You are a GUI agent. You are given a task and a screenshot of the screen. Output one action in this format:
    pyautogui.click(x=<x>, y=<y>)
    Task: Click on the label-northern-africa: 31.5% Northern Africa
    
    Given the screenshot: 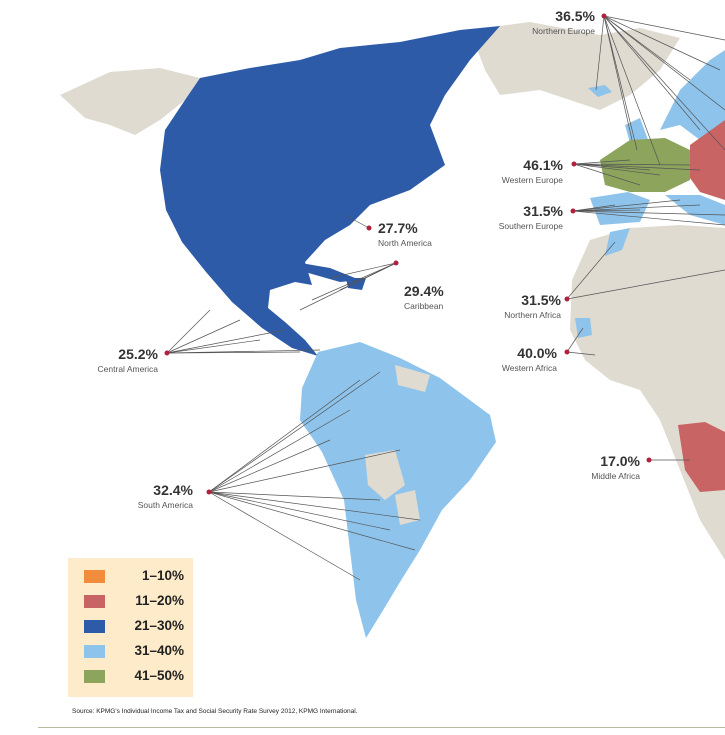 What is the action you would take?
    pyautogui.click(x=532, y=306)
    